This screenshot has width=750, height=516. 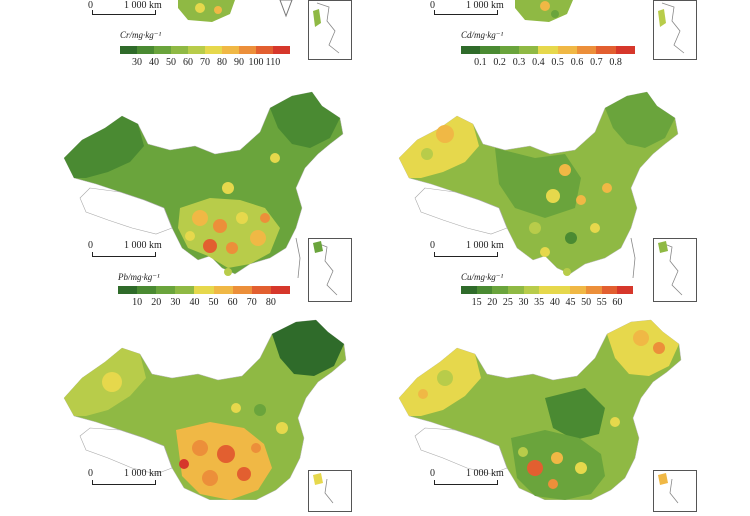 I want to click on map-cr-partial, so click(x=235, y=11).